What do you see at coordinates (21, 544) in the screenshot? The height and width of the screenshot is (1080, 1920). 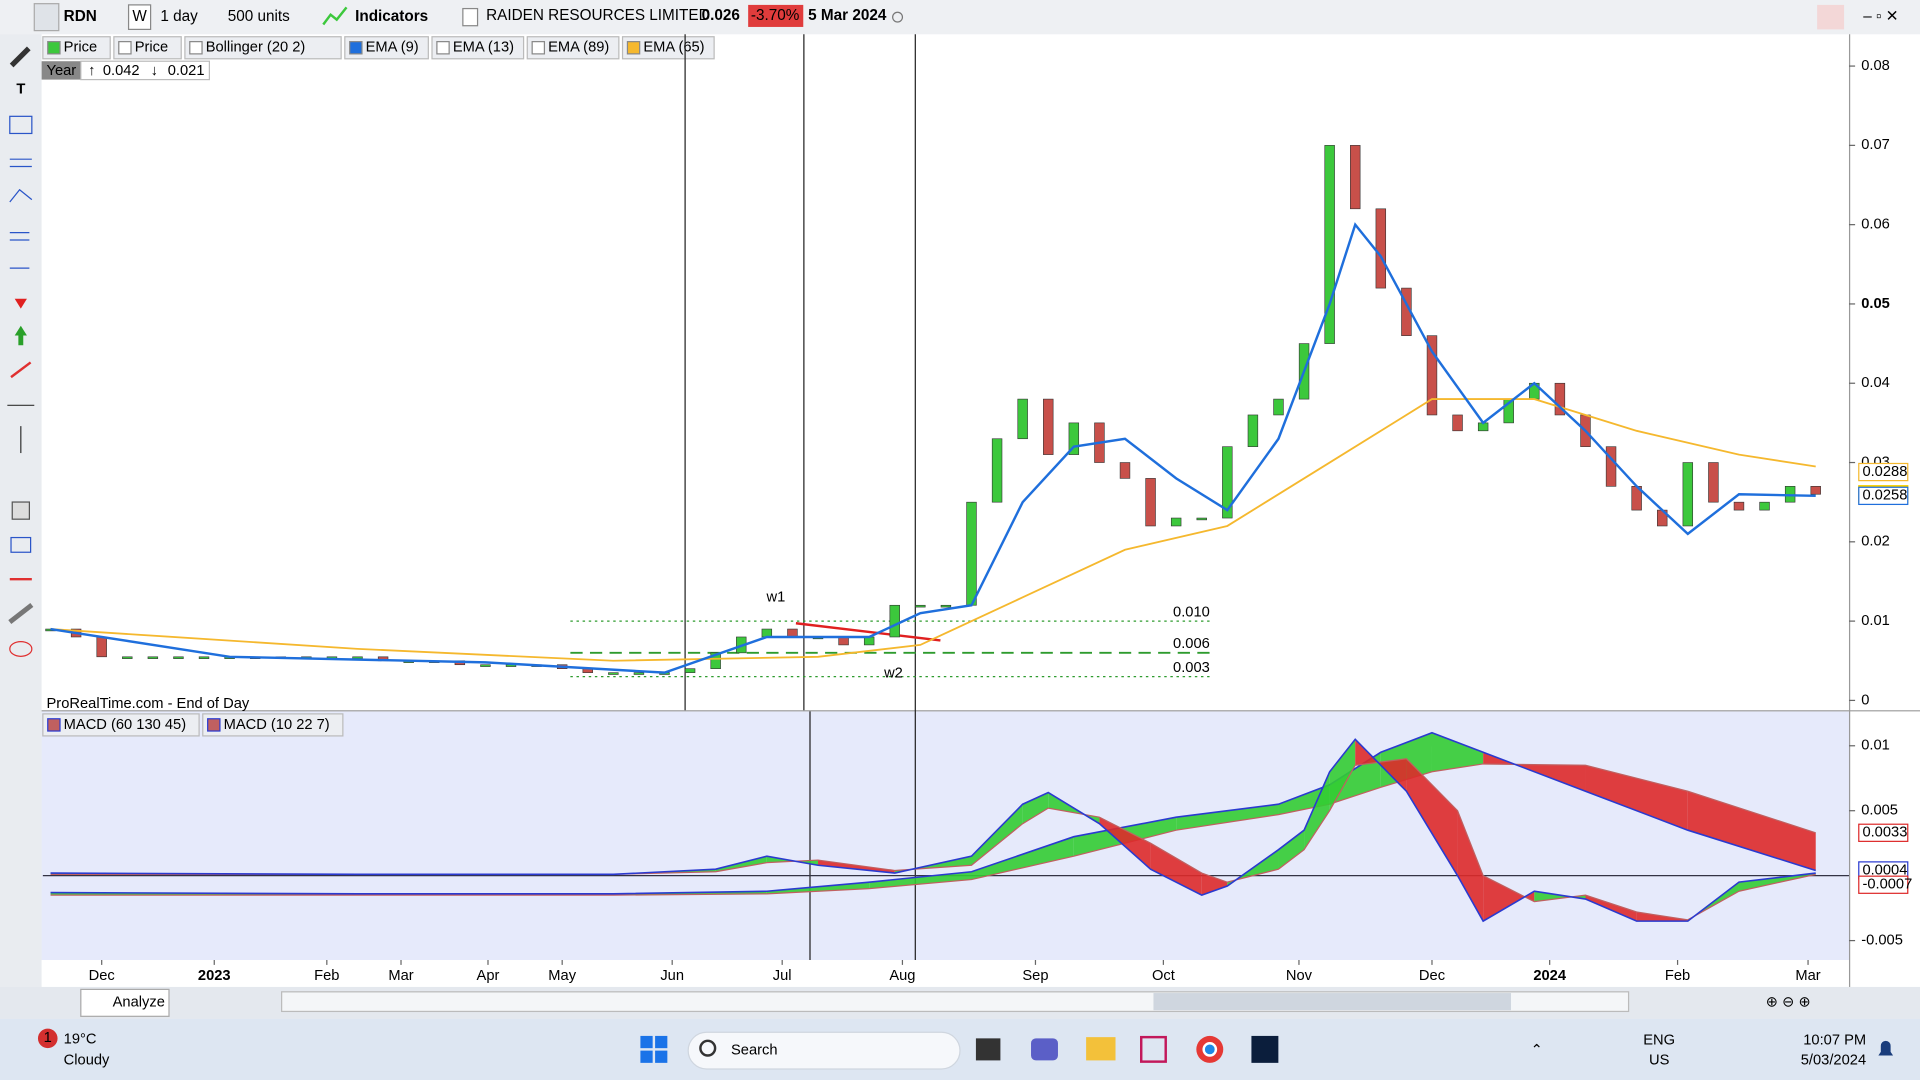 I see `rect-tool` at bounding box center [21, 544].